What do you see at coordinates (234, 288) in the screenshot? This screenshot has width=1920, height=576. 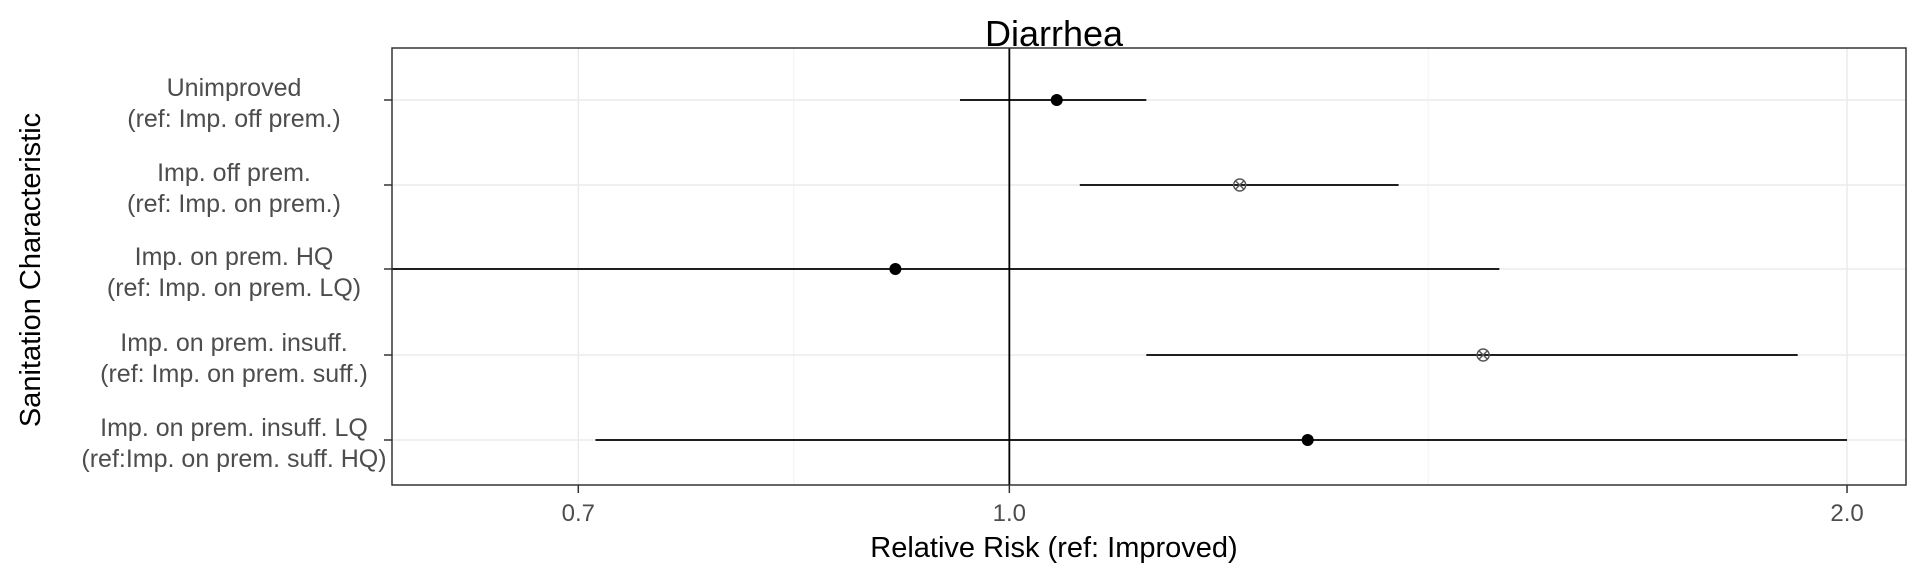 I see `category-label-line2: (ref: Imp. on prem. LQ)` at bounding box center [234, 288].